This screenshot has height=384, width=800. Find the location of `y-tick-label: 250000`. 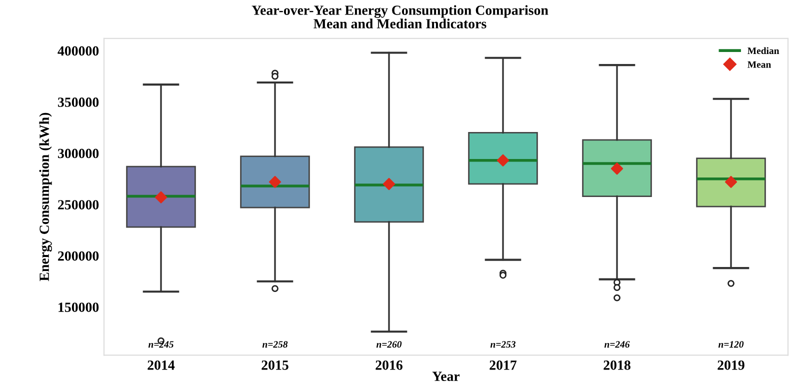

y-tick-label: 250000 is located at coordinates (78, 205).